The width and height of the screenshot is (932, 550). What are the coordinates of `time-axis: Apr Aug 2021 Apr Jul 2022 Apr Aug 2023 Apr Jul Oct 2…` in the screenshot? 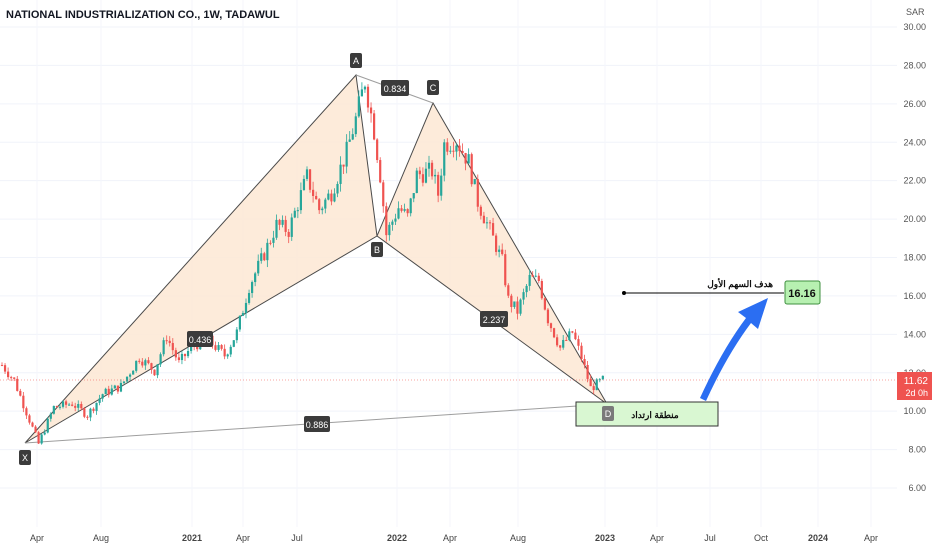 It's located at (454, 538).